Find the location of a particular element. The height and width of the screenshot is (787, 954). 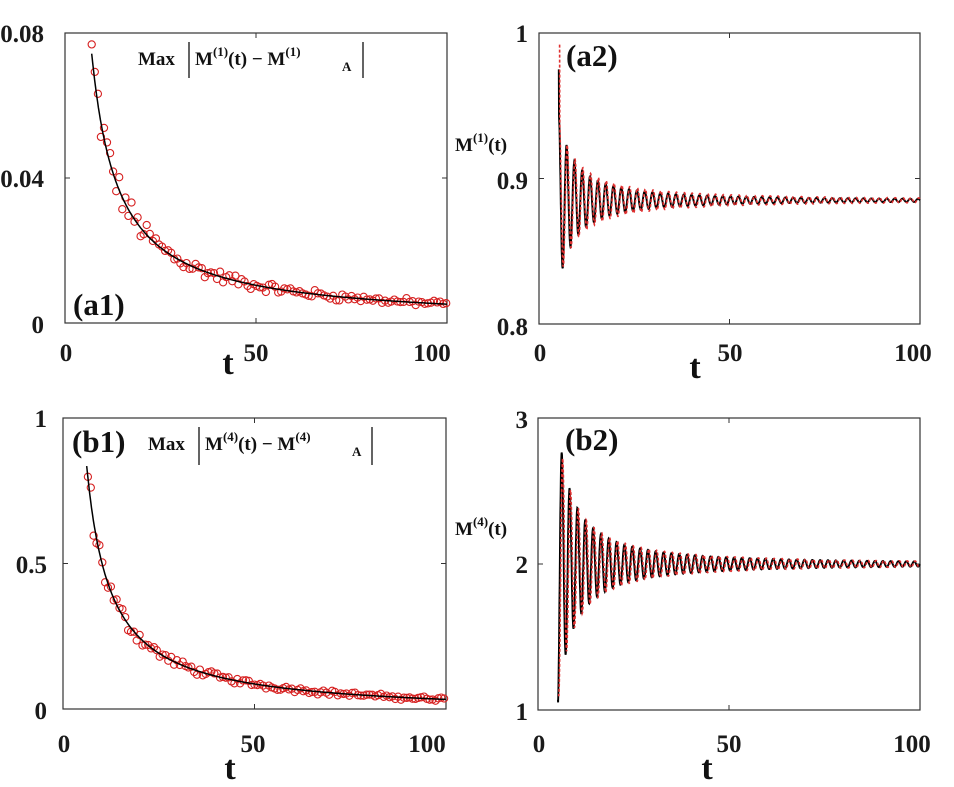

b1-ann-arg: (t) − is located at coordinates (257, 444).